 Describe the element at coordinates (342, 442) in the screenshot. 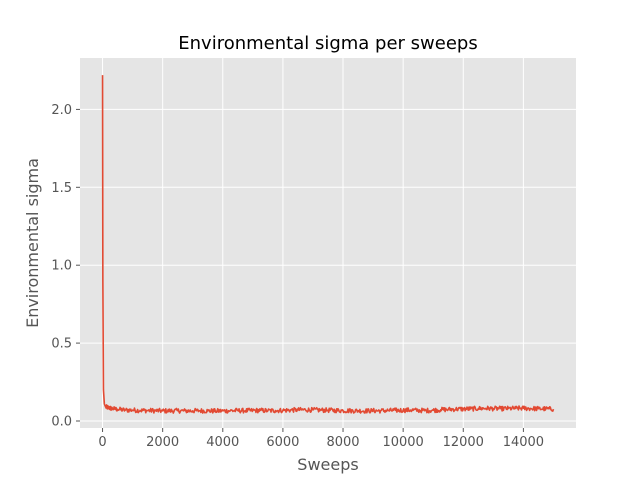

I see `x-tick-label: 8000` at that location.